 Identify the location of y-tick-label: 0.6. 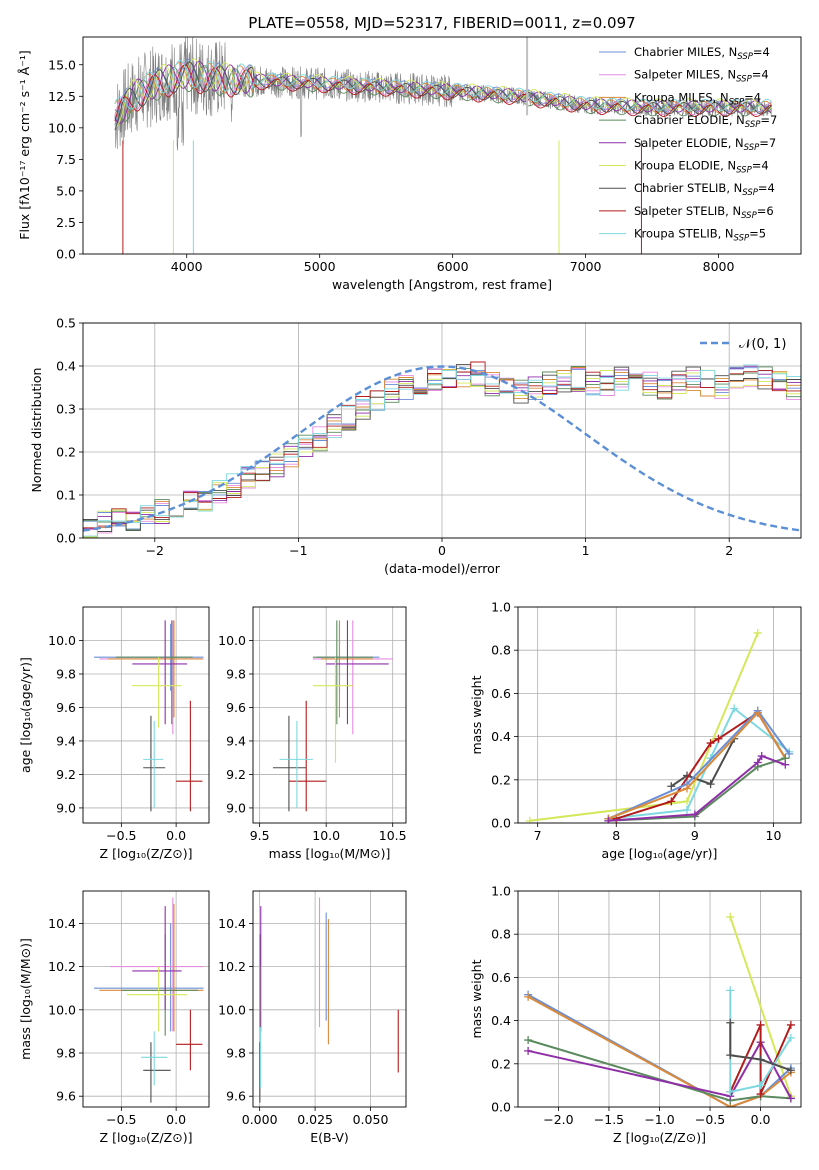
(501, 977).